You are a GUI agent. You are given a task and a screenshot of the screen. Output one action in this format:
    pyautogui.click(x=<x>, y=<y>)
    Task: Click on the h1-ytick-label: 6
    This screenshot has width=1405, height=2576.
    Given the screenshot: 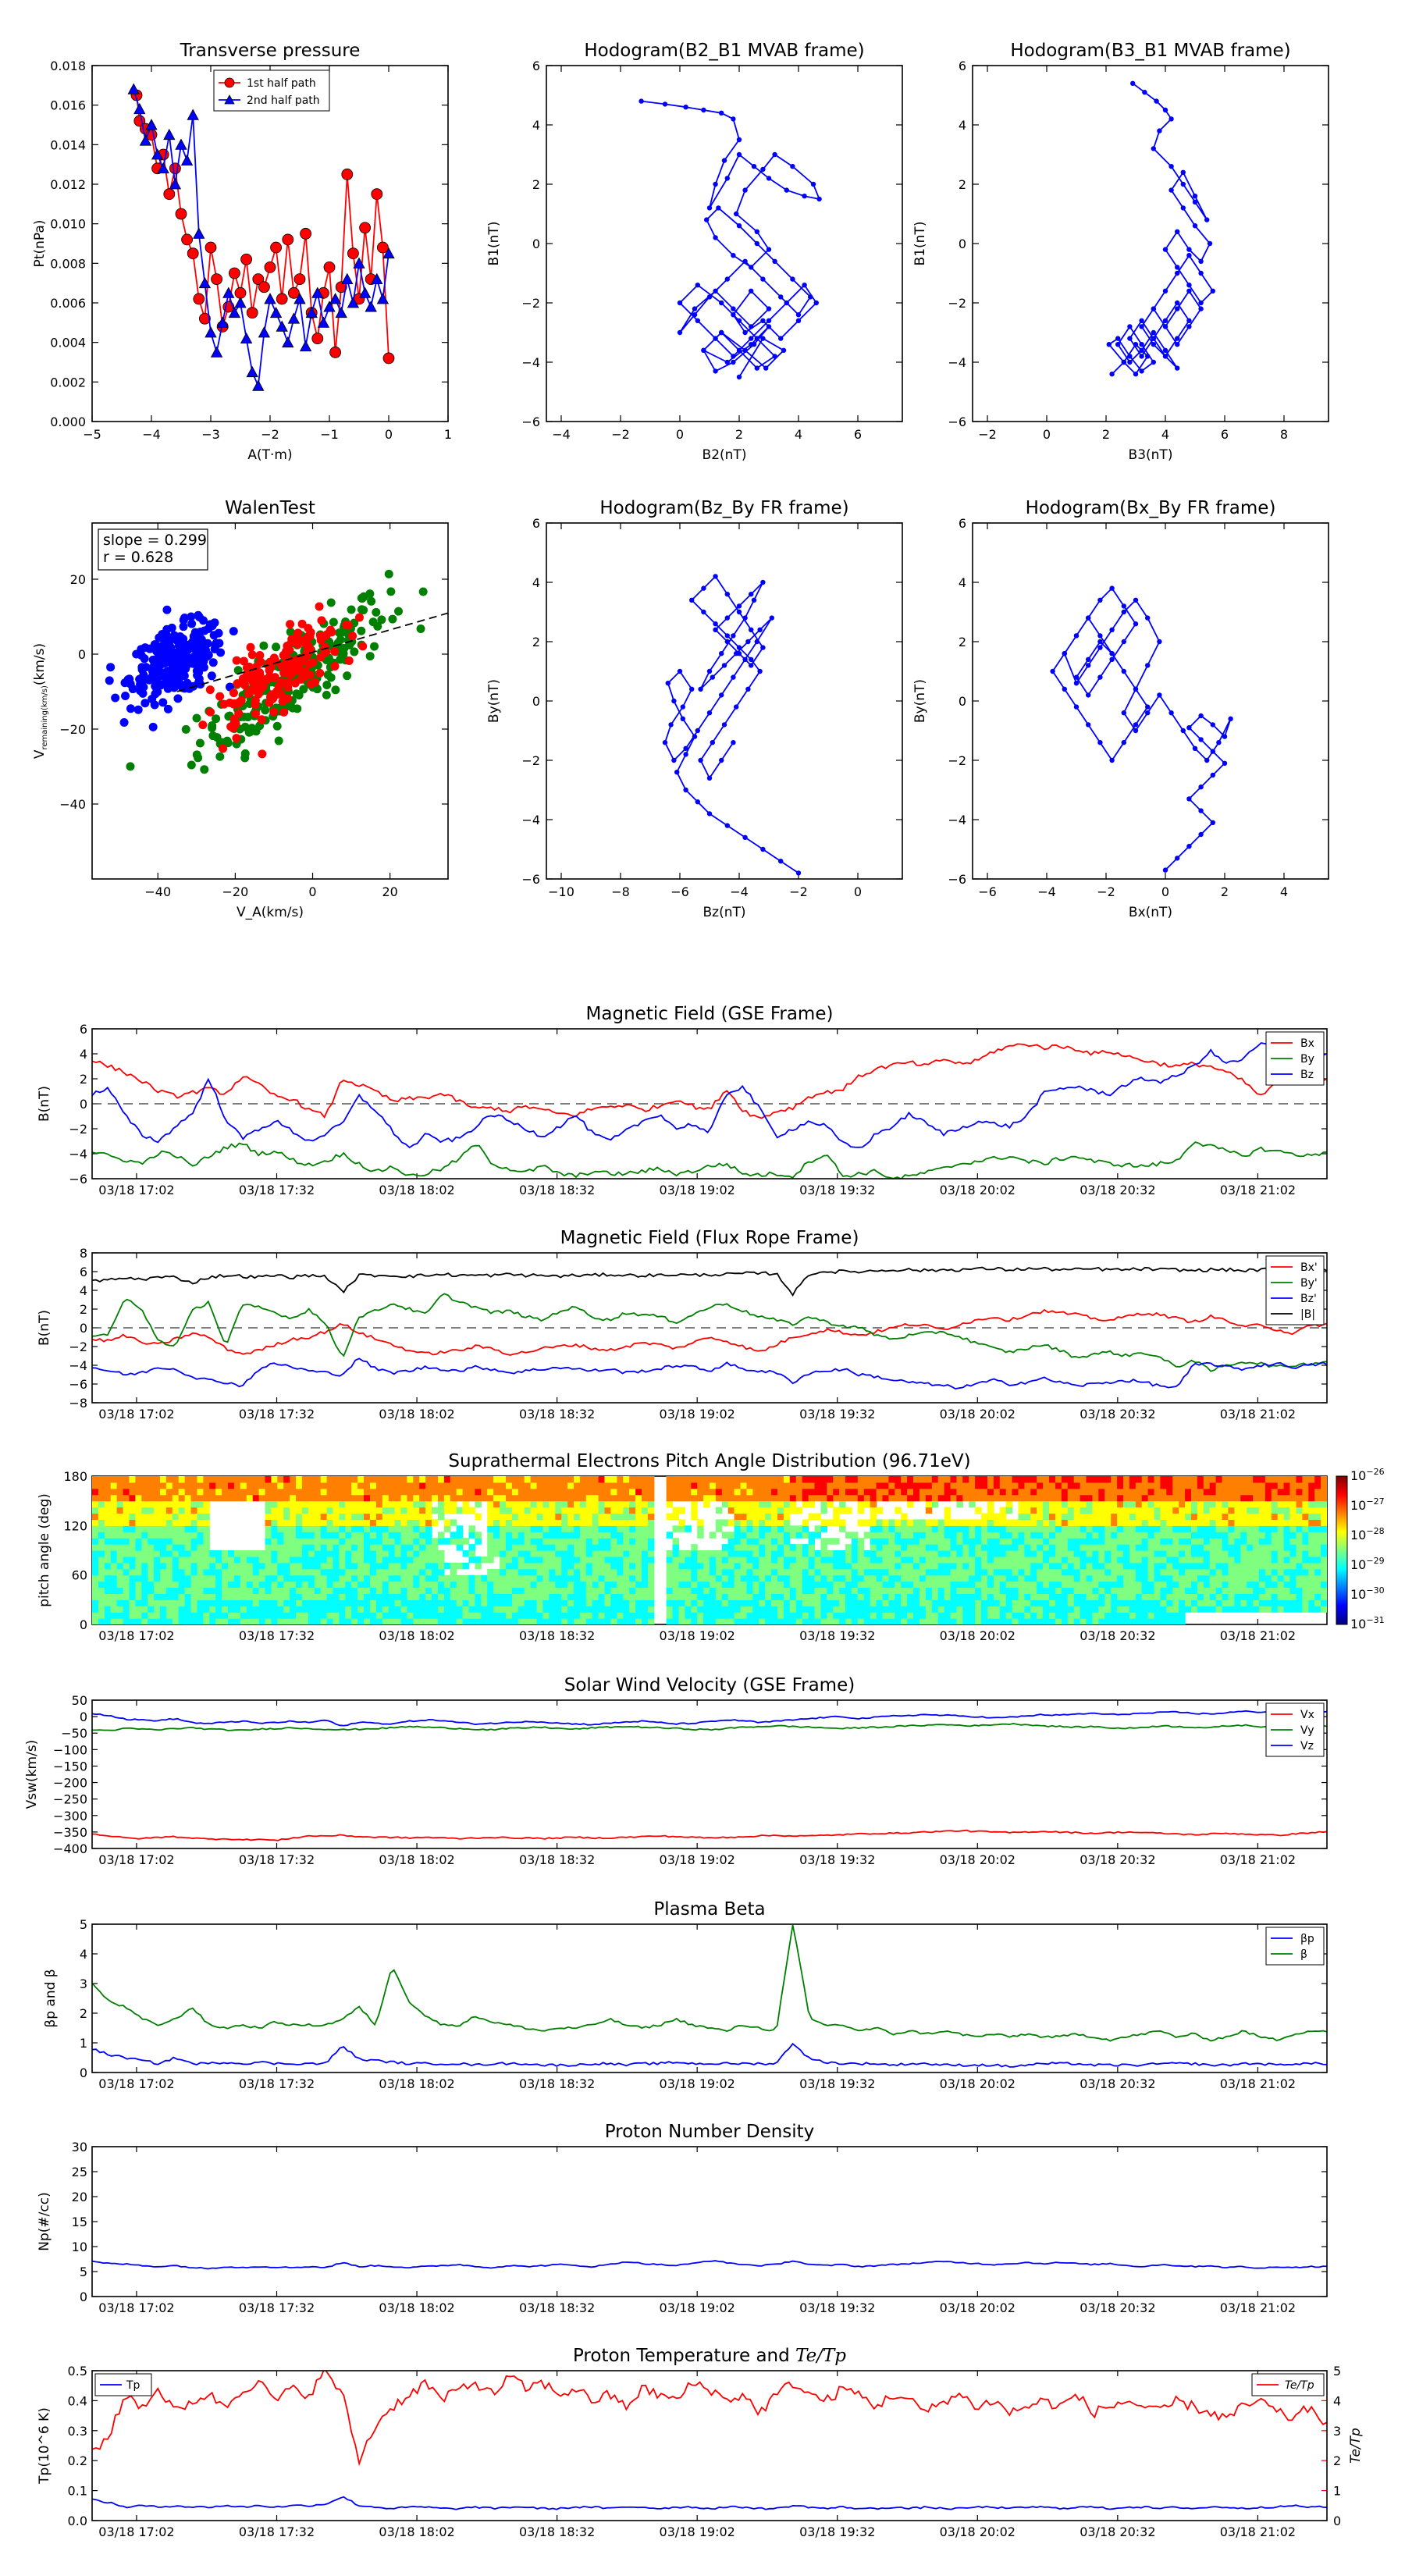 What is the action you would take?
    pyautogui.click(x=536, y=66)
    